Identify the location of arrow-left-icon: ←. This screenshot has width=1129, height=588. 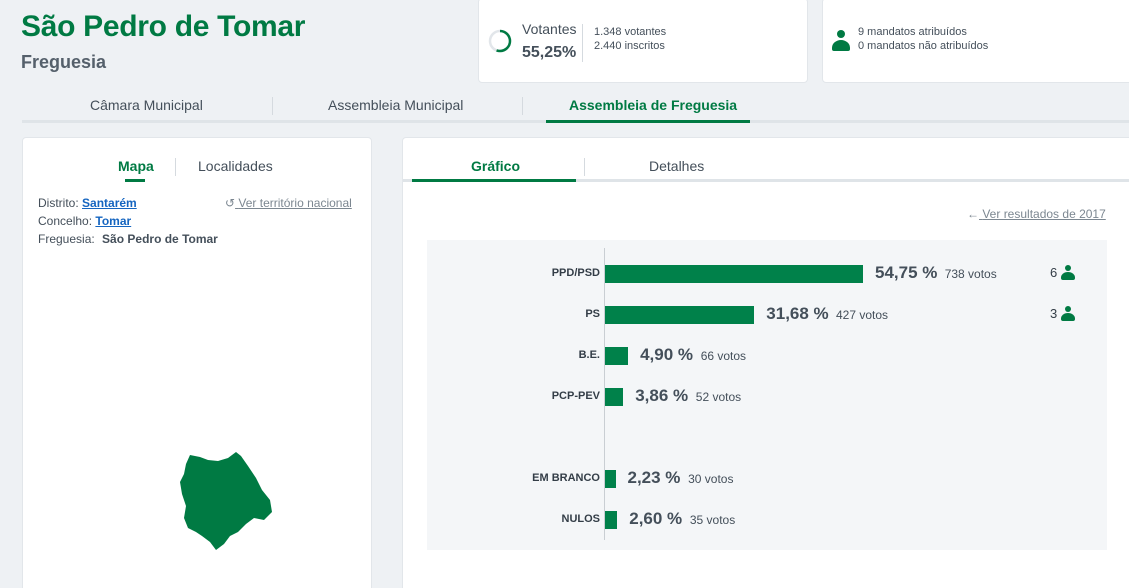
(973, 214).